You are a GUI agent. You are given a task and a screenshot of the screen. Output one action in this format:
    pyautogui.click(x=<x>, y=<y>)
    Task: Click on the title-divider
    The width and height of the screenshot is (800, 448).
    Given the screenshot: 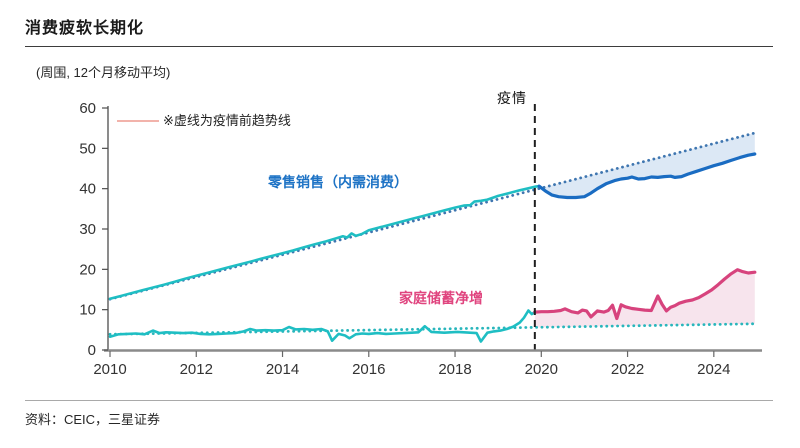 What is the action you would take?
    pyautogui.click(x=399, y=46)
    